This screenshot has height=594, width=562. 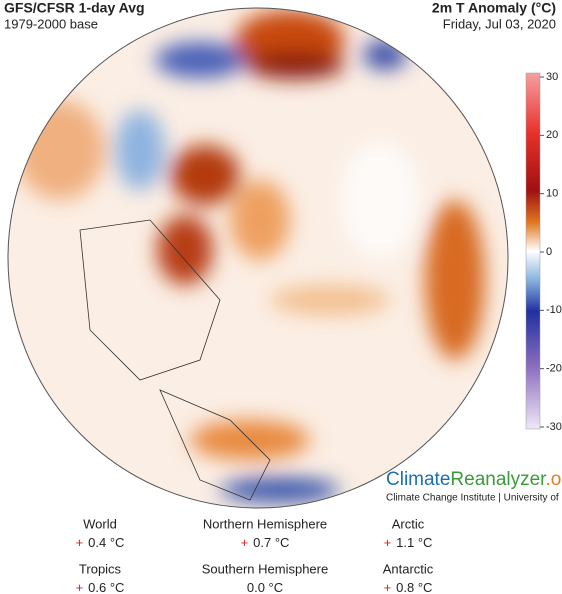 I want to click on brand-part: .org, so click(x=553, y=479).